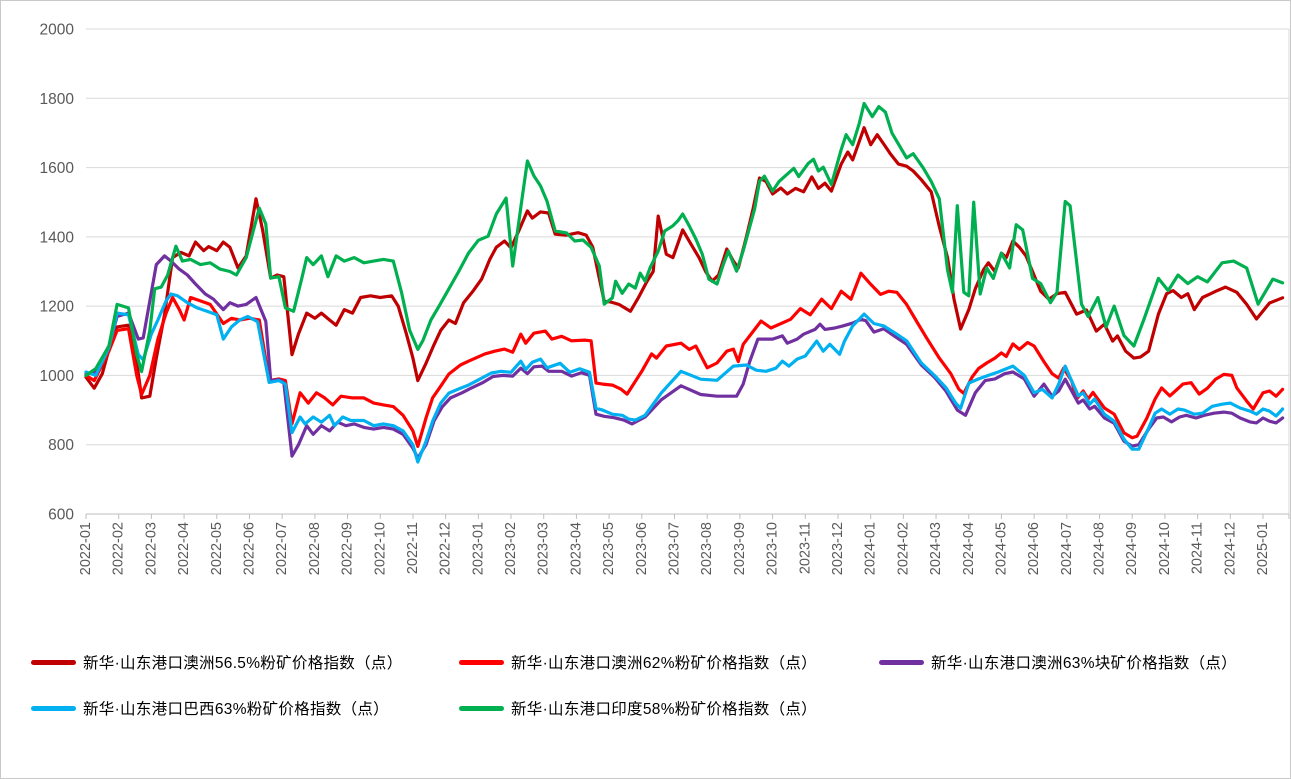 The height and width of the screenshot is (779, 1291). What do you see at coordinates (838, 548) in the screenshot?
I see `x-tick-label: 2023-12` at bounding box center [838, 548].